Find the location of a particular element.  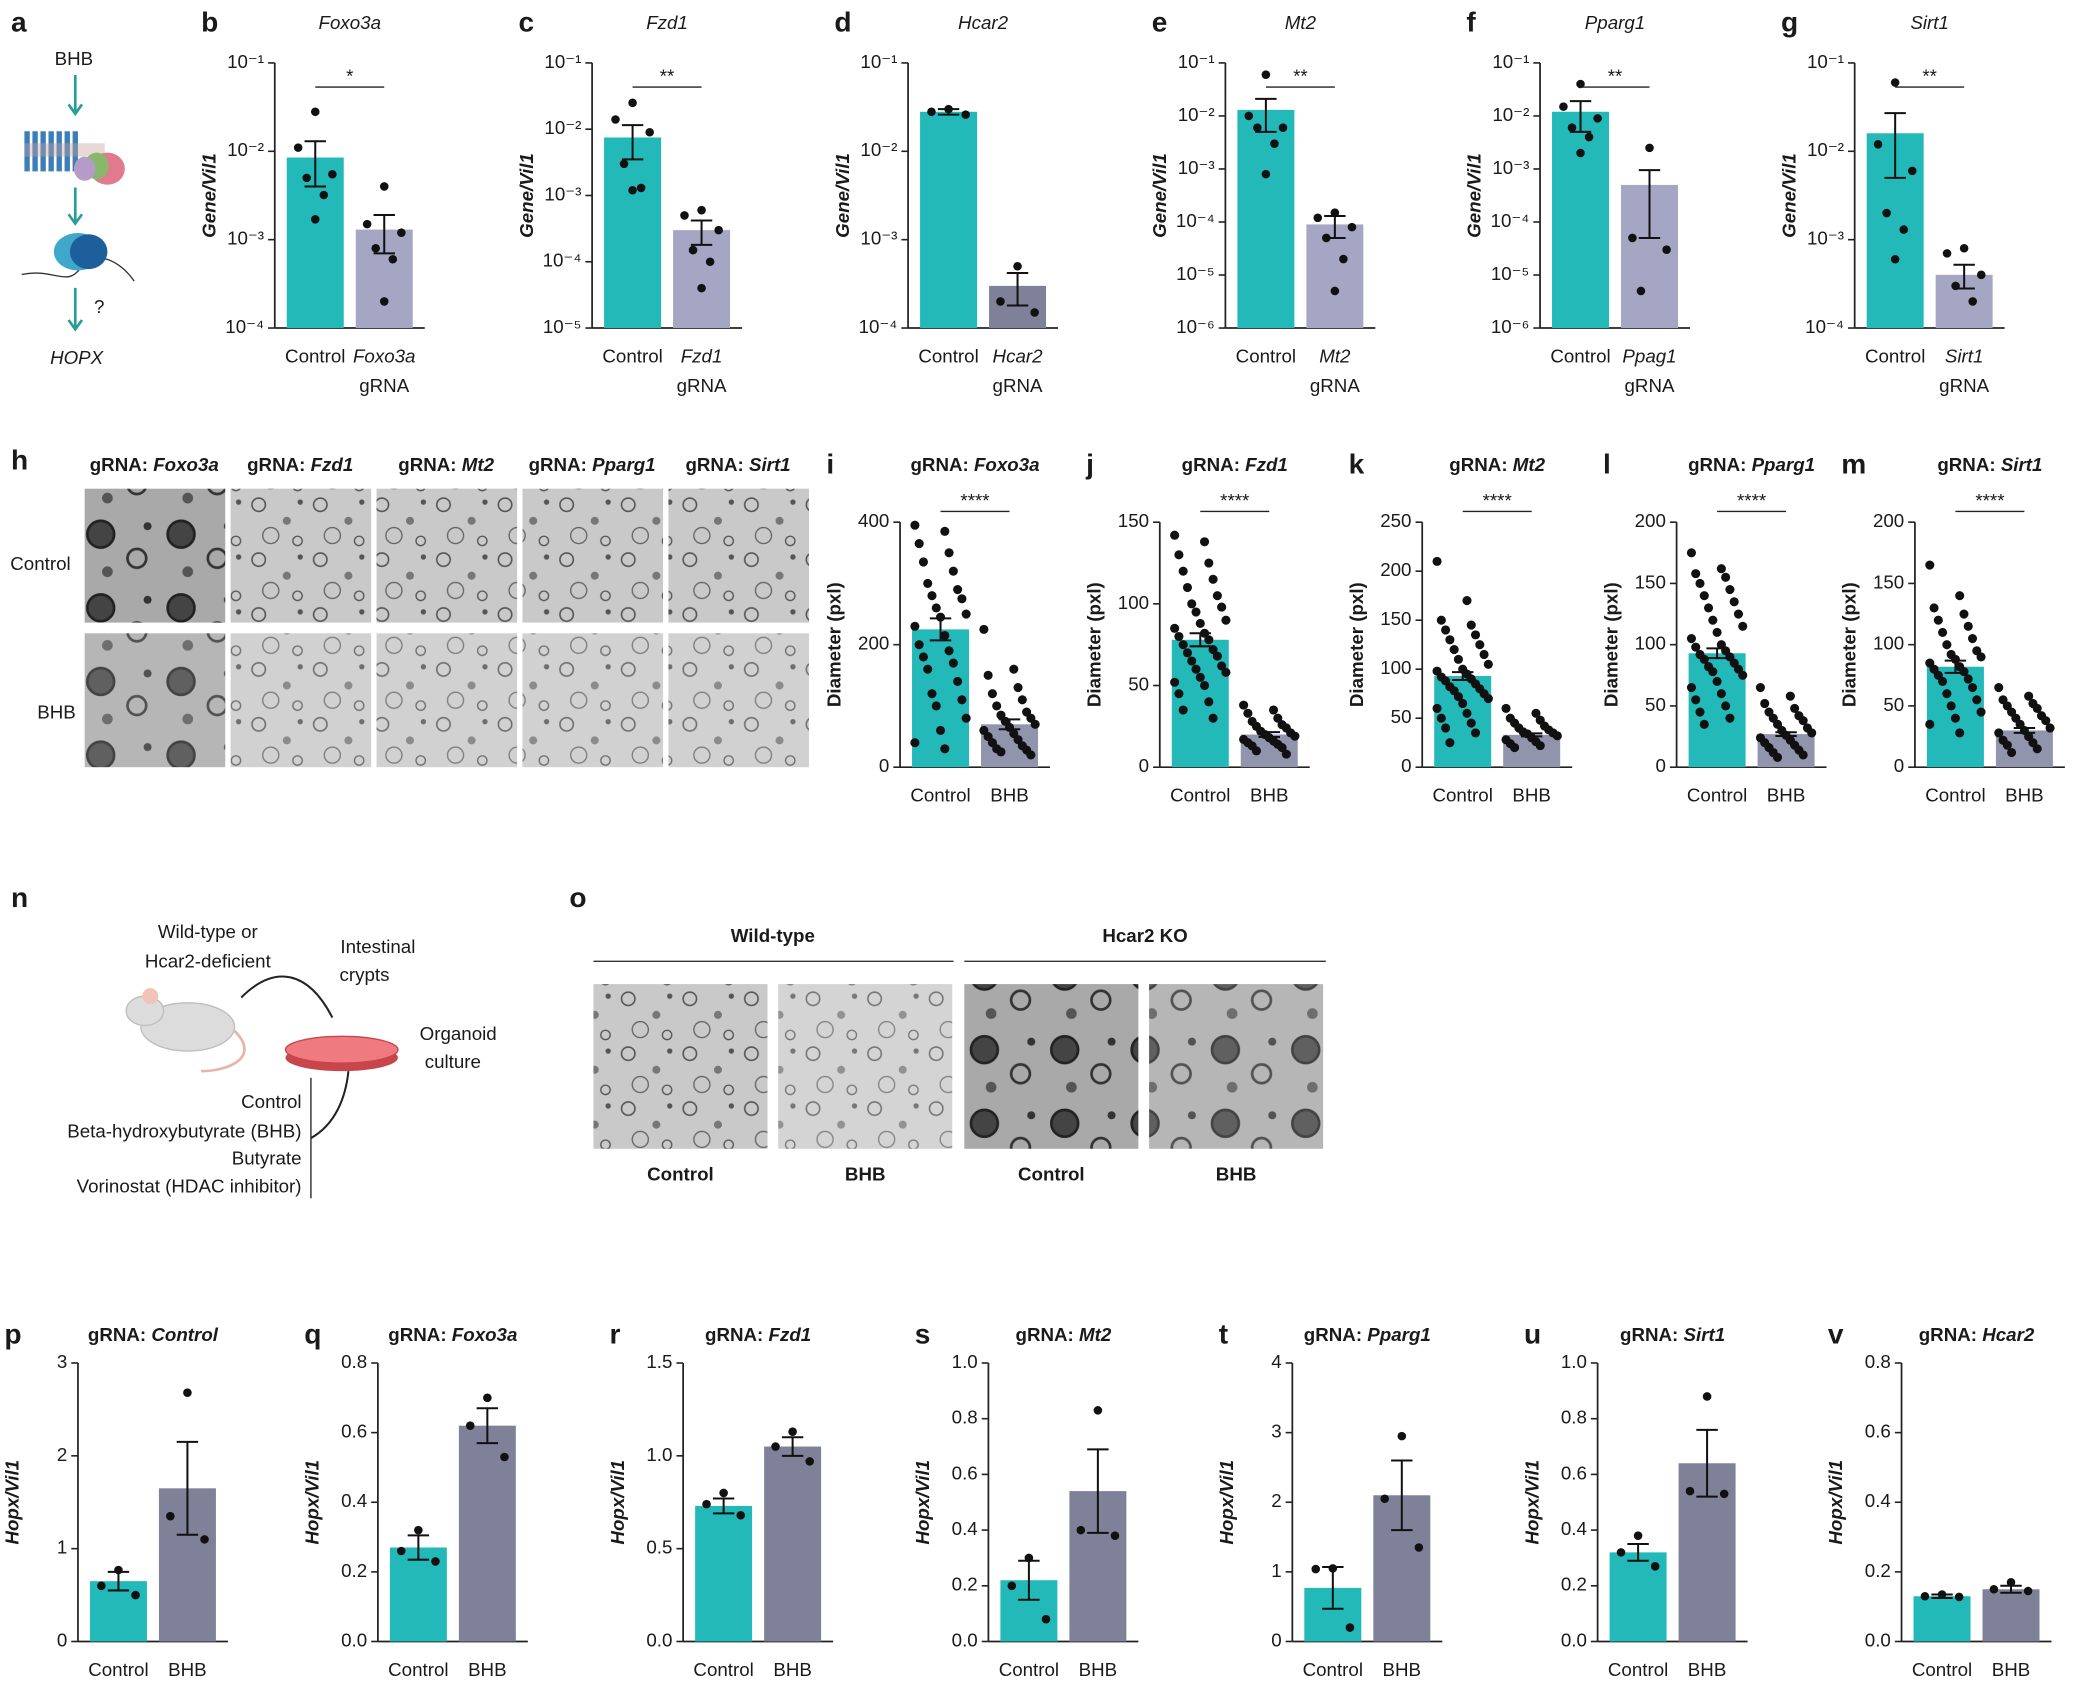

panel-letter: g is located at coordinates (1789, 22).